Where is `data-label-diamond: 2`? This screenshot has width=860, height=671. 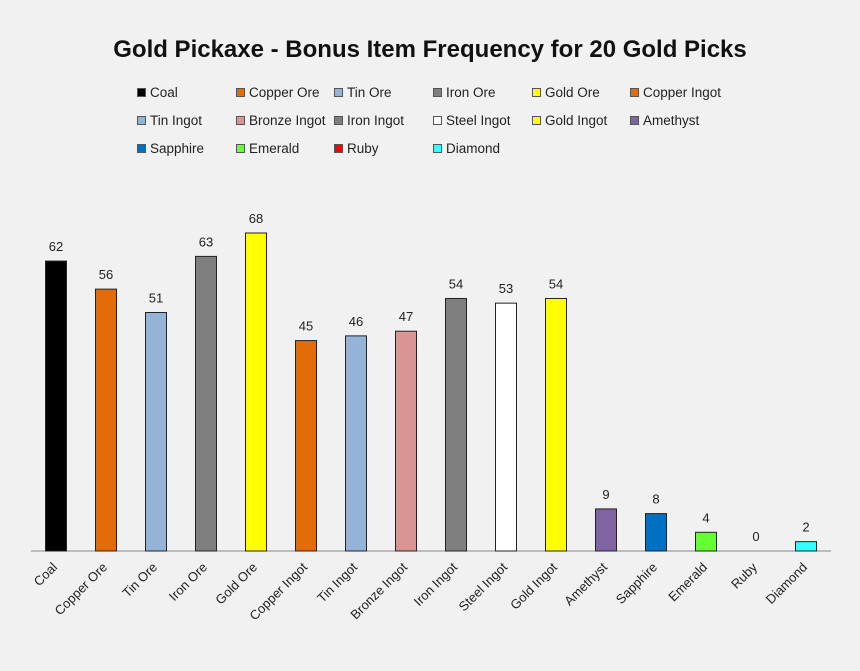 data-label-diamond: 2 is located at coordinates (805, 527).